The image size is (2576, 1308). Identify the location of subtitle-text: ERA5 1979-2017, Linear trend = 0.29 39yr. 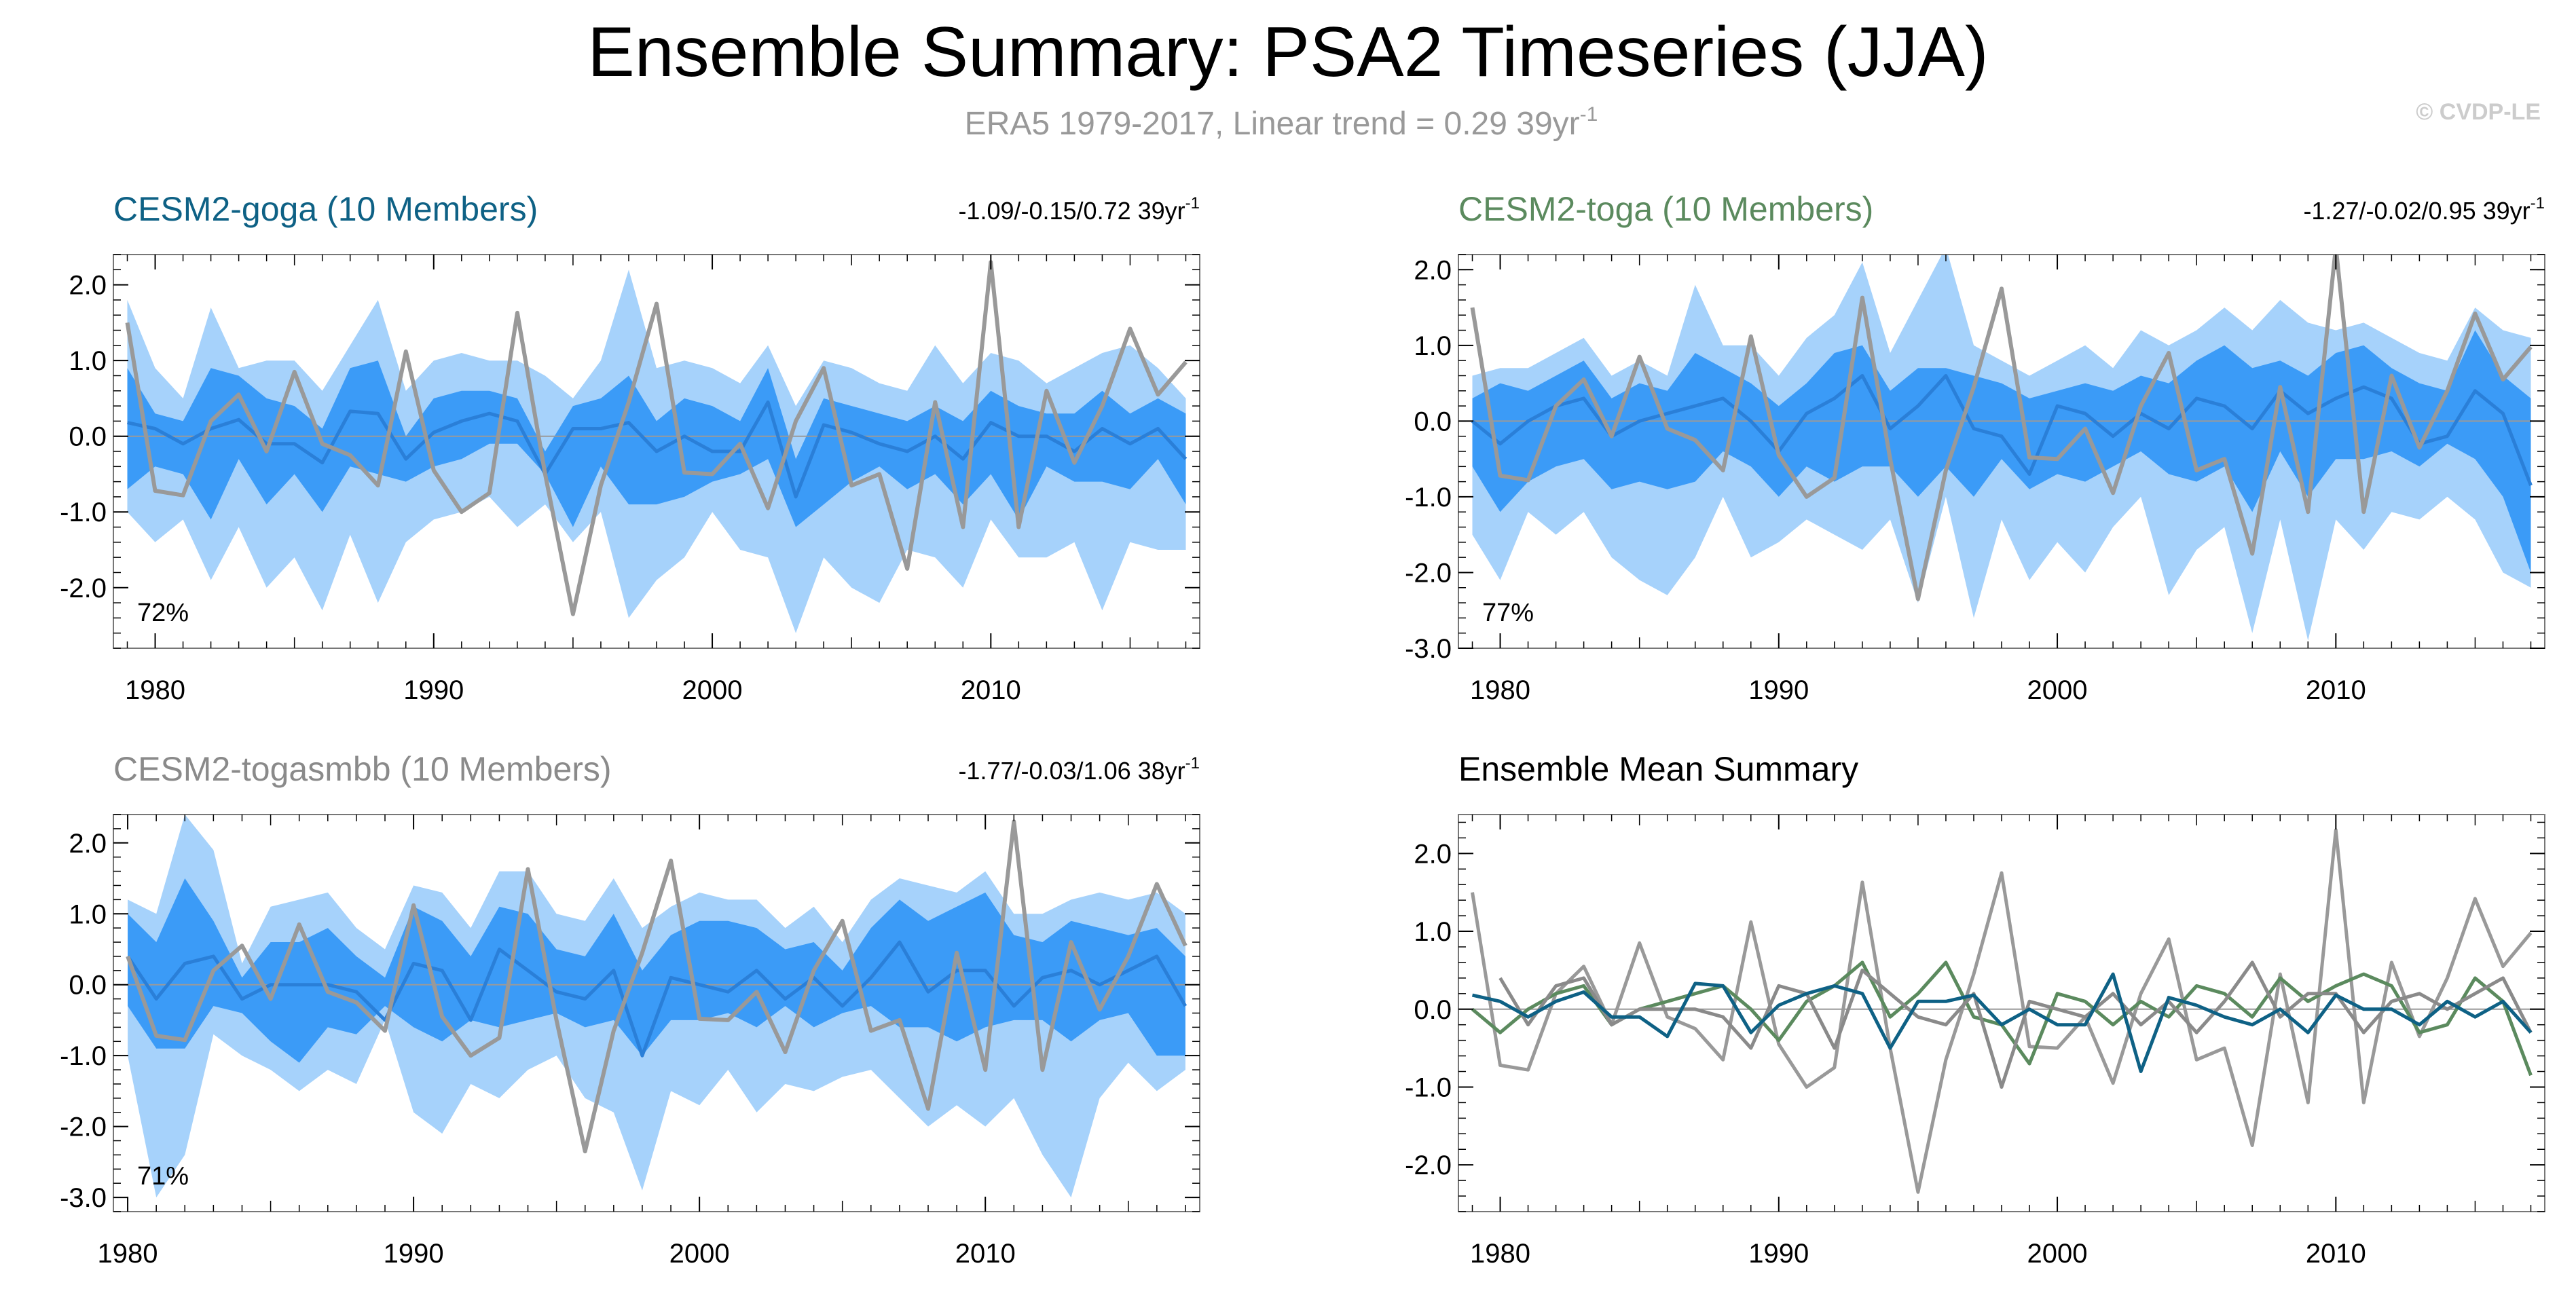
(1272, 124).